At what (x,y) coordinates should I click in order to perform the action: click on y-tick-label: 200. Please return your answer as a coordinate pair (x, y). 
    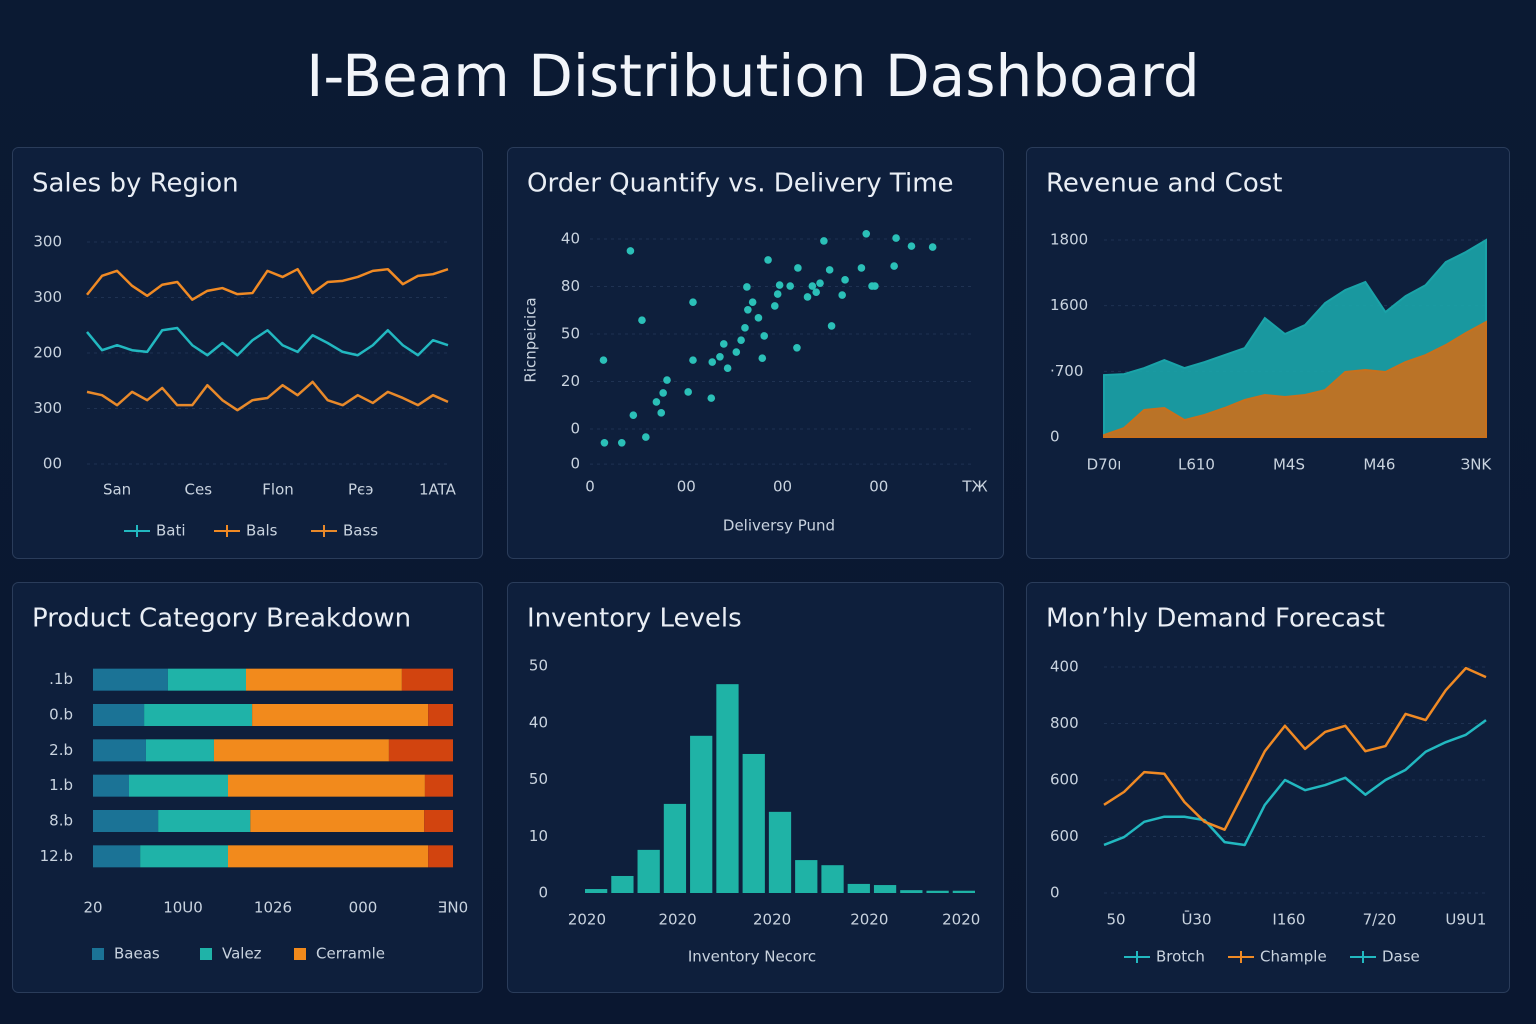
    Looking at the image, I should click on (47, 353).